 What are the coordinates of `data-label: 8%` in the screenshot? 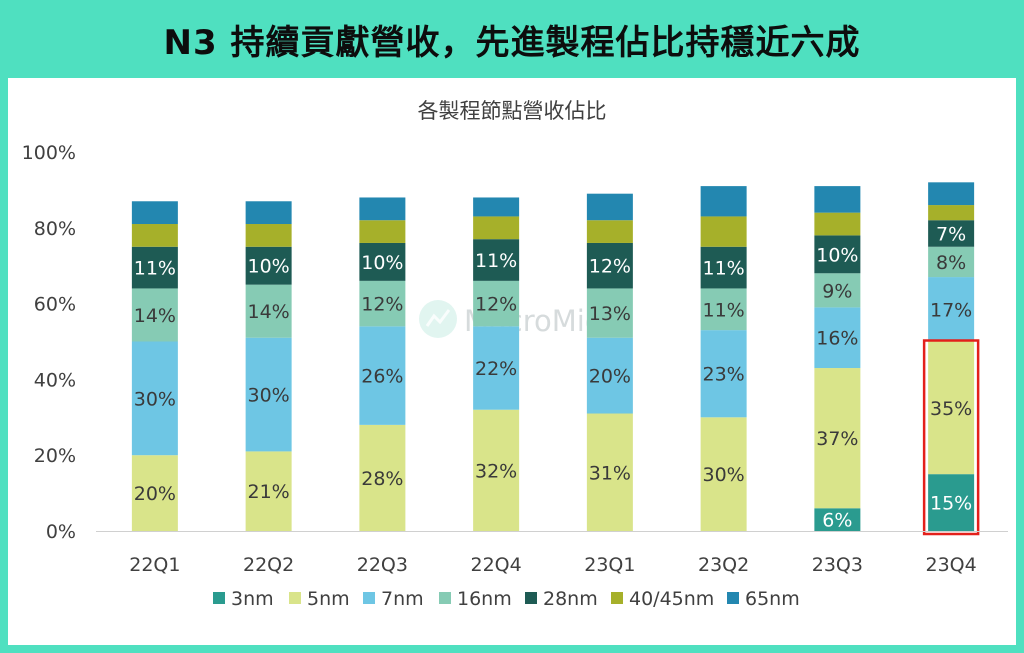 It's located at (951, 263).